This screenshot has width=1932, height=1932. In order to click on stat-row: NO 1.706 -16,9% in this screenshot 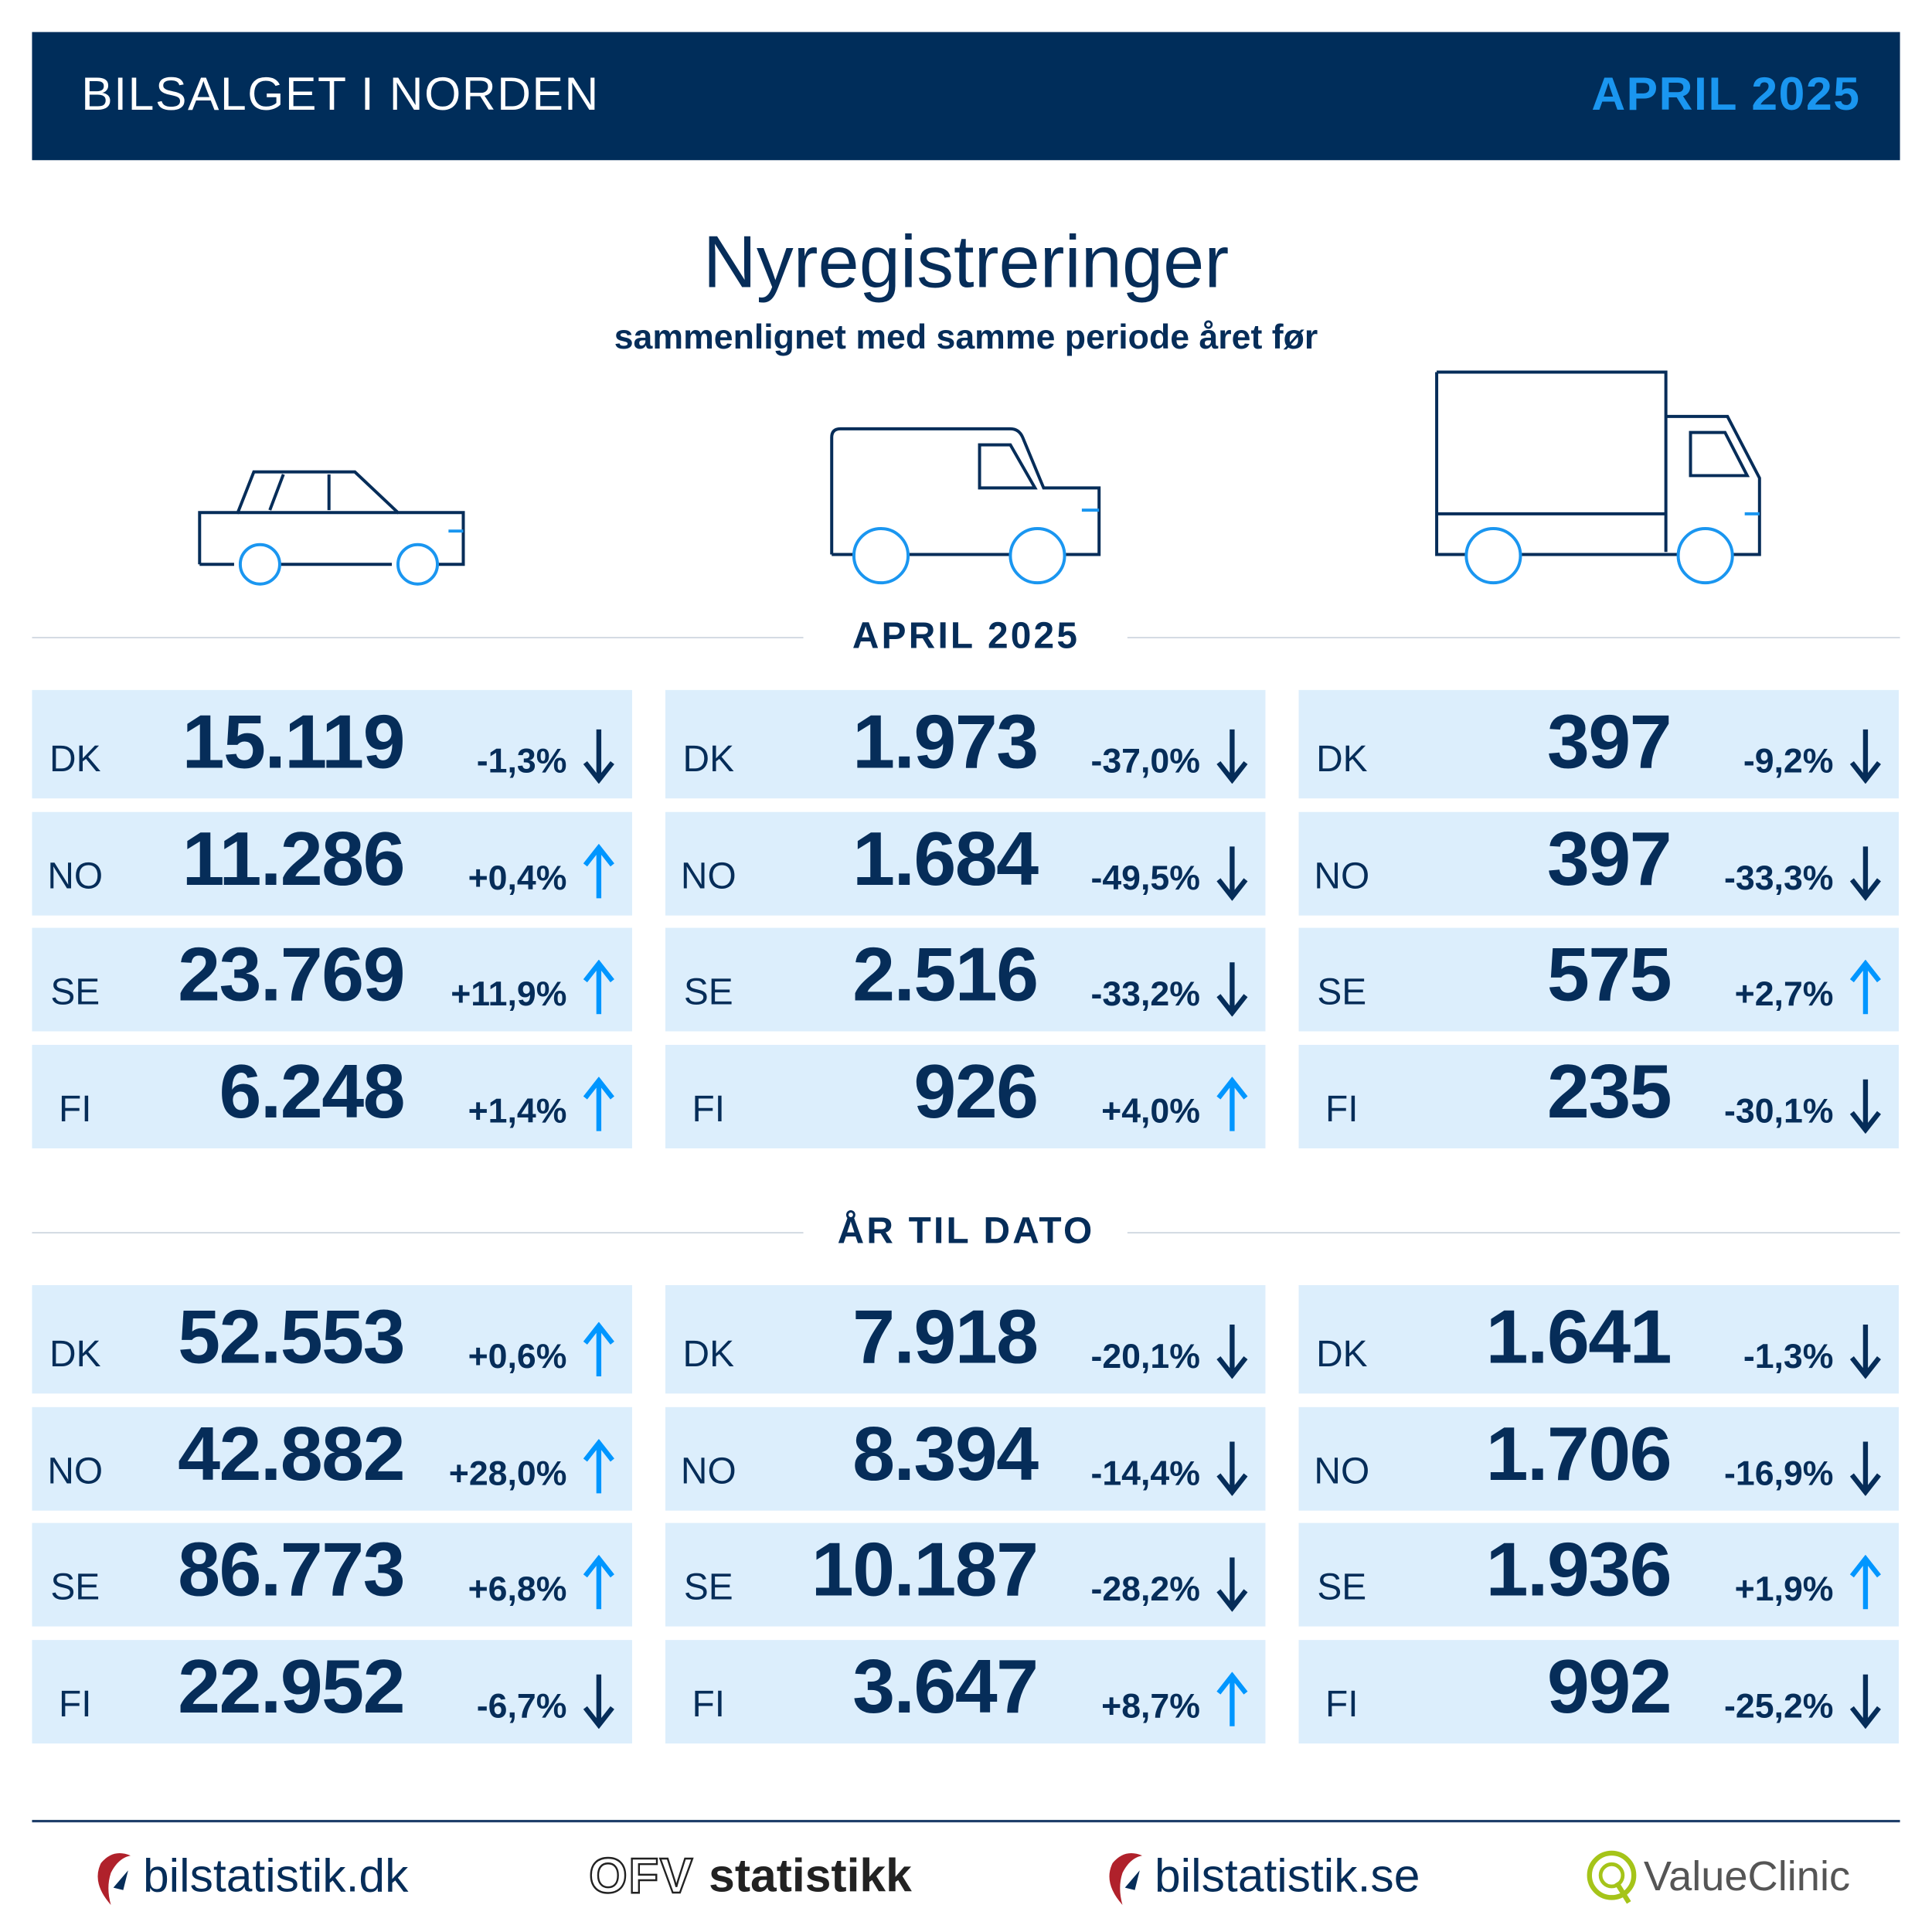, I will do `click(1599, 1459)`.